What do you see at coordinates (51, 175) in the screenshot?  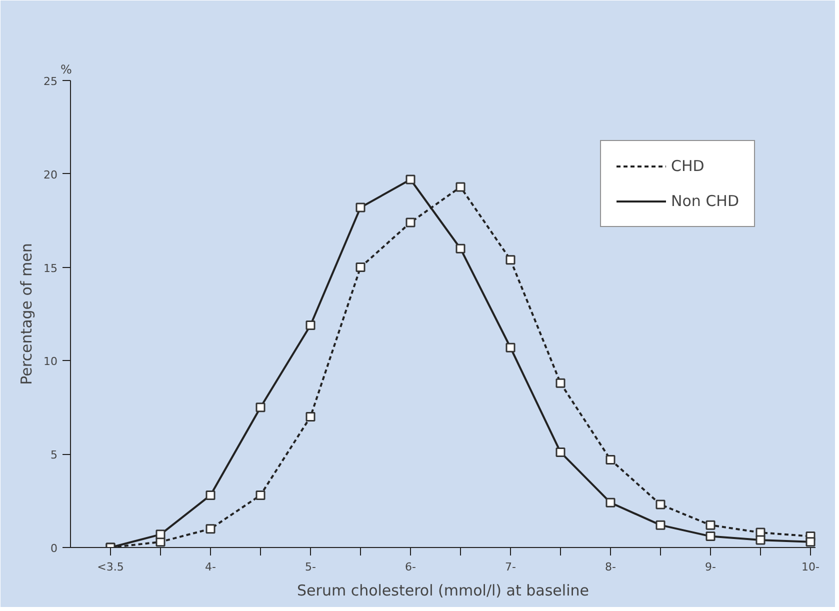 I see `y-tick-label: 20` at bounding box center [51, 175].